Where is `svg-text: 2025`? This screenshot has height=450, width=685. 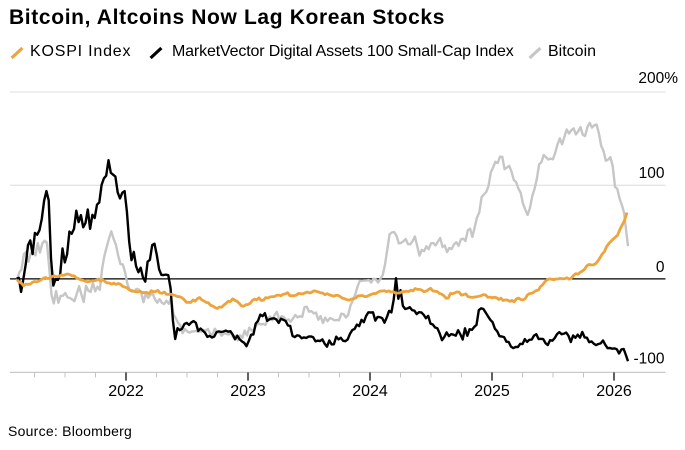 svg-text: 2025 is located at coordinates (492, 391).